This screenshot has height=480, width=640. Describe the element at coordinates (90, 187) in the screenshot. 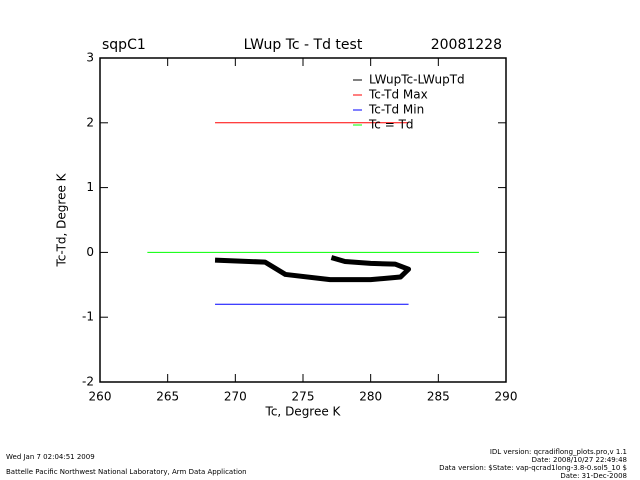

I see `y-tick-label: 1` at that location.